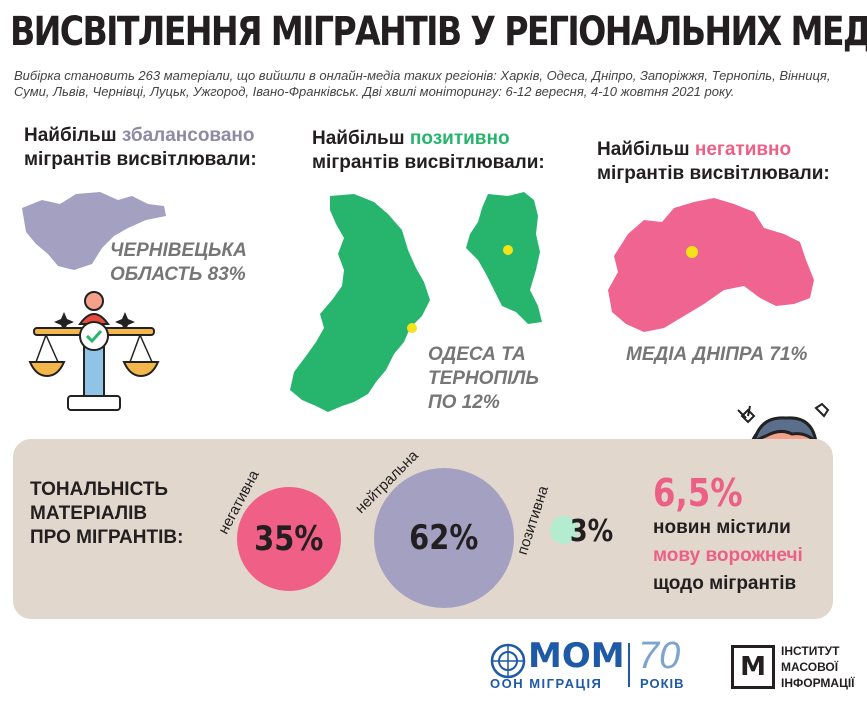  What do you see at coordinates (546, 683) in the screenshot?
I see `iom-logo-subtitle: ООН МІГРАЦІЯ` at bounding box center [546, 683].